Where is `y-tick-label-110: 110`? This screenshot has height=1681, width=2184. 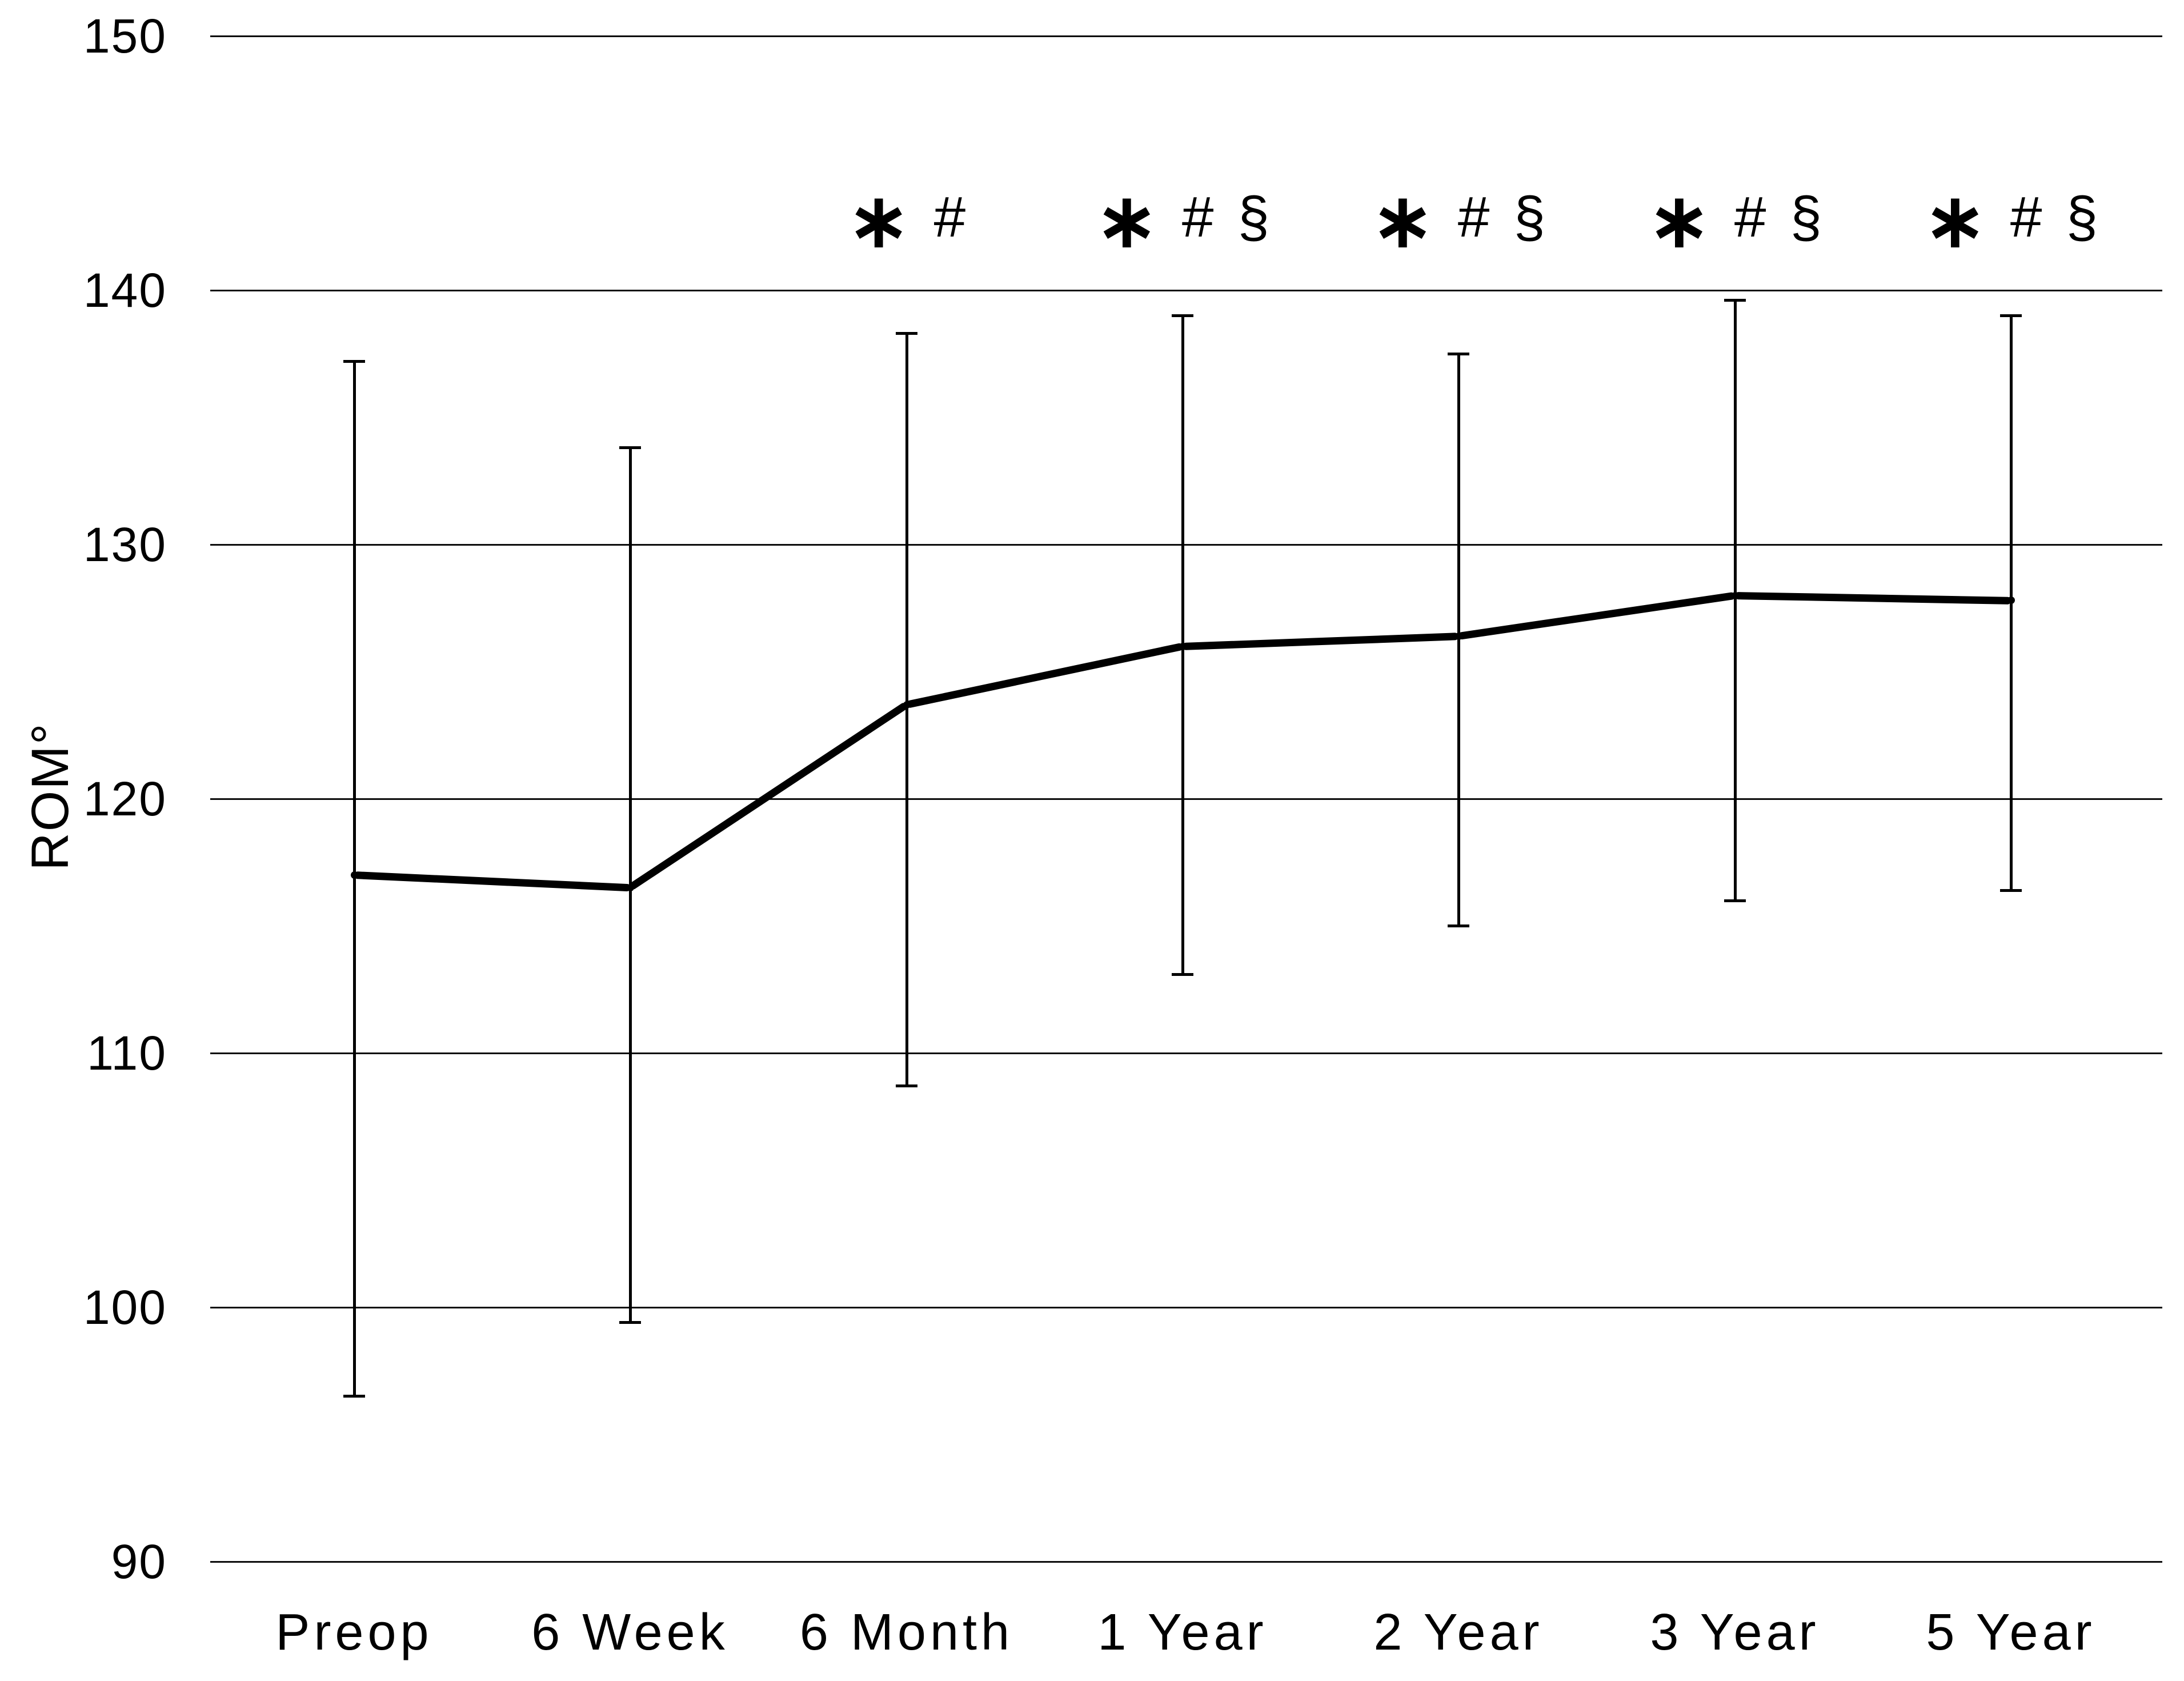
y-tick-label-110: 110 is located at coordinates (127, 1053).